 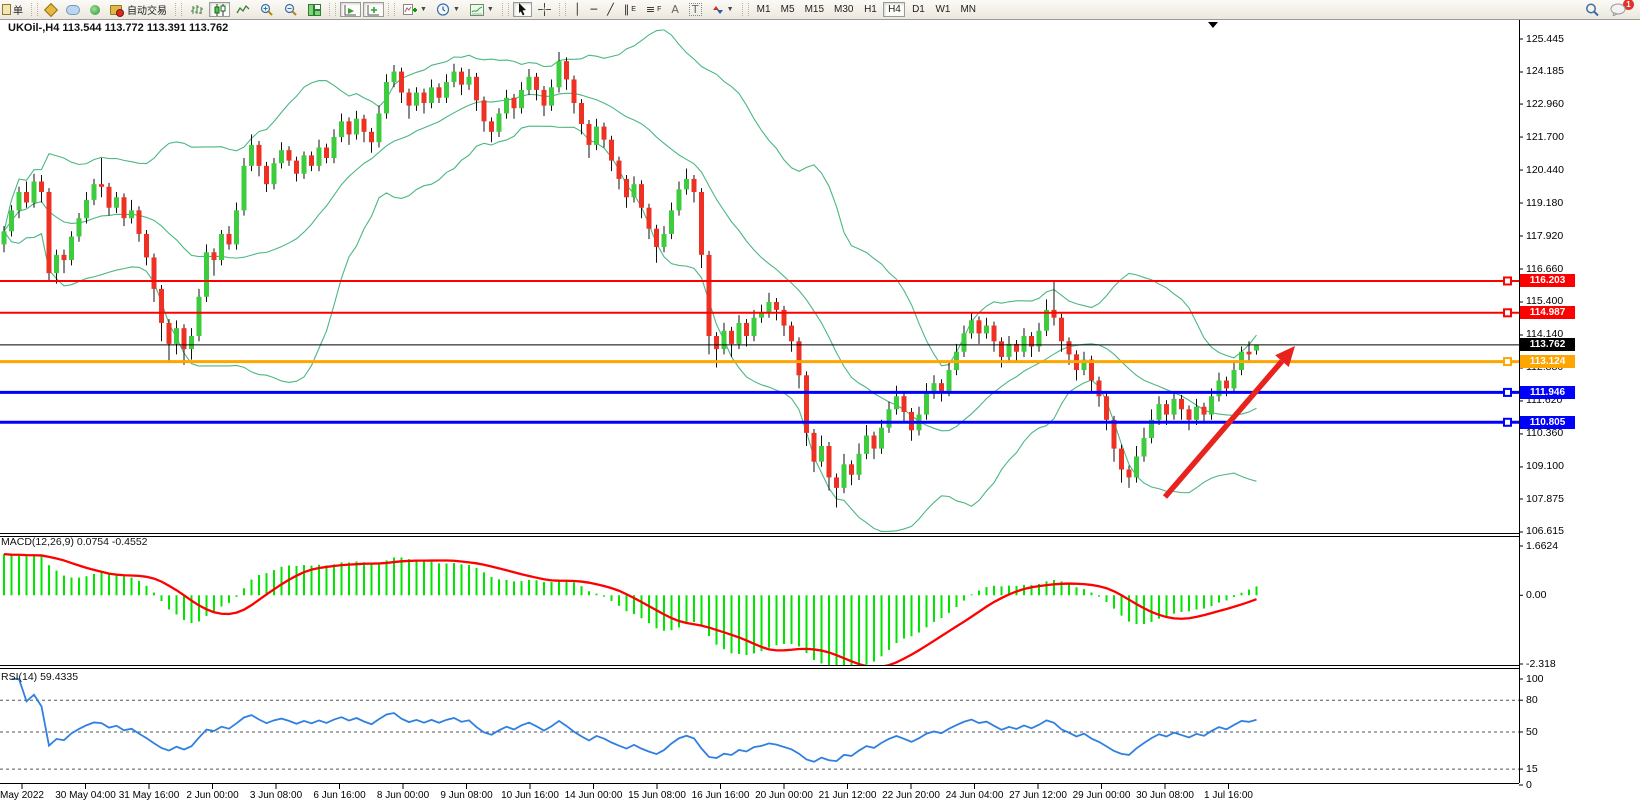 What do you see at coordinates (522, 9) in the screenshot?
I see `cursor-tool-button` at bounding box center [522, 9].